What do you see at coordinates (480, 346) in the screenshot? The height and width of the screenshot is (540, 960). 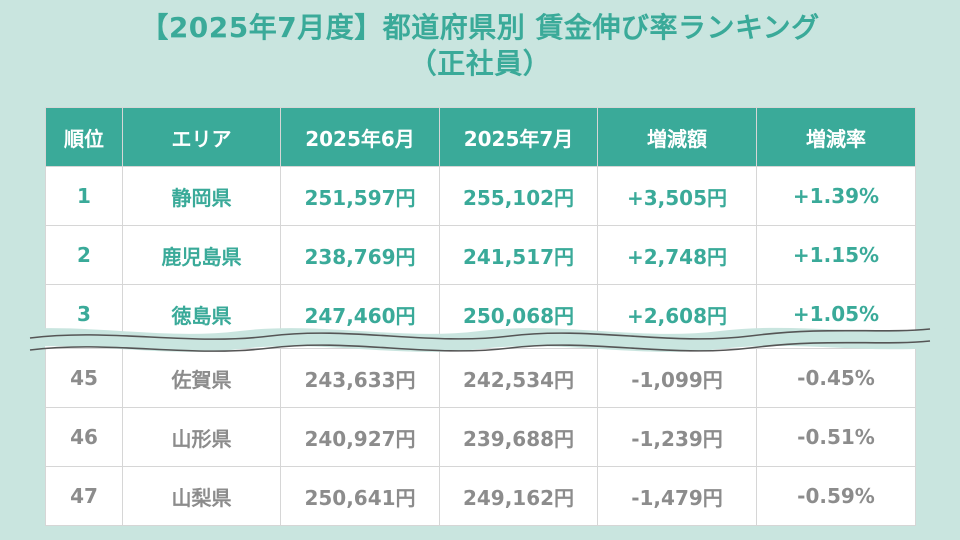 I see `wave-line-lower` at bounding box center [480, 346].